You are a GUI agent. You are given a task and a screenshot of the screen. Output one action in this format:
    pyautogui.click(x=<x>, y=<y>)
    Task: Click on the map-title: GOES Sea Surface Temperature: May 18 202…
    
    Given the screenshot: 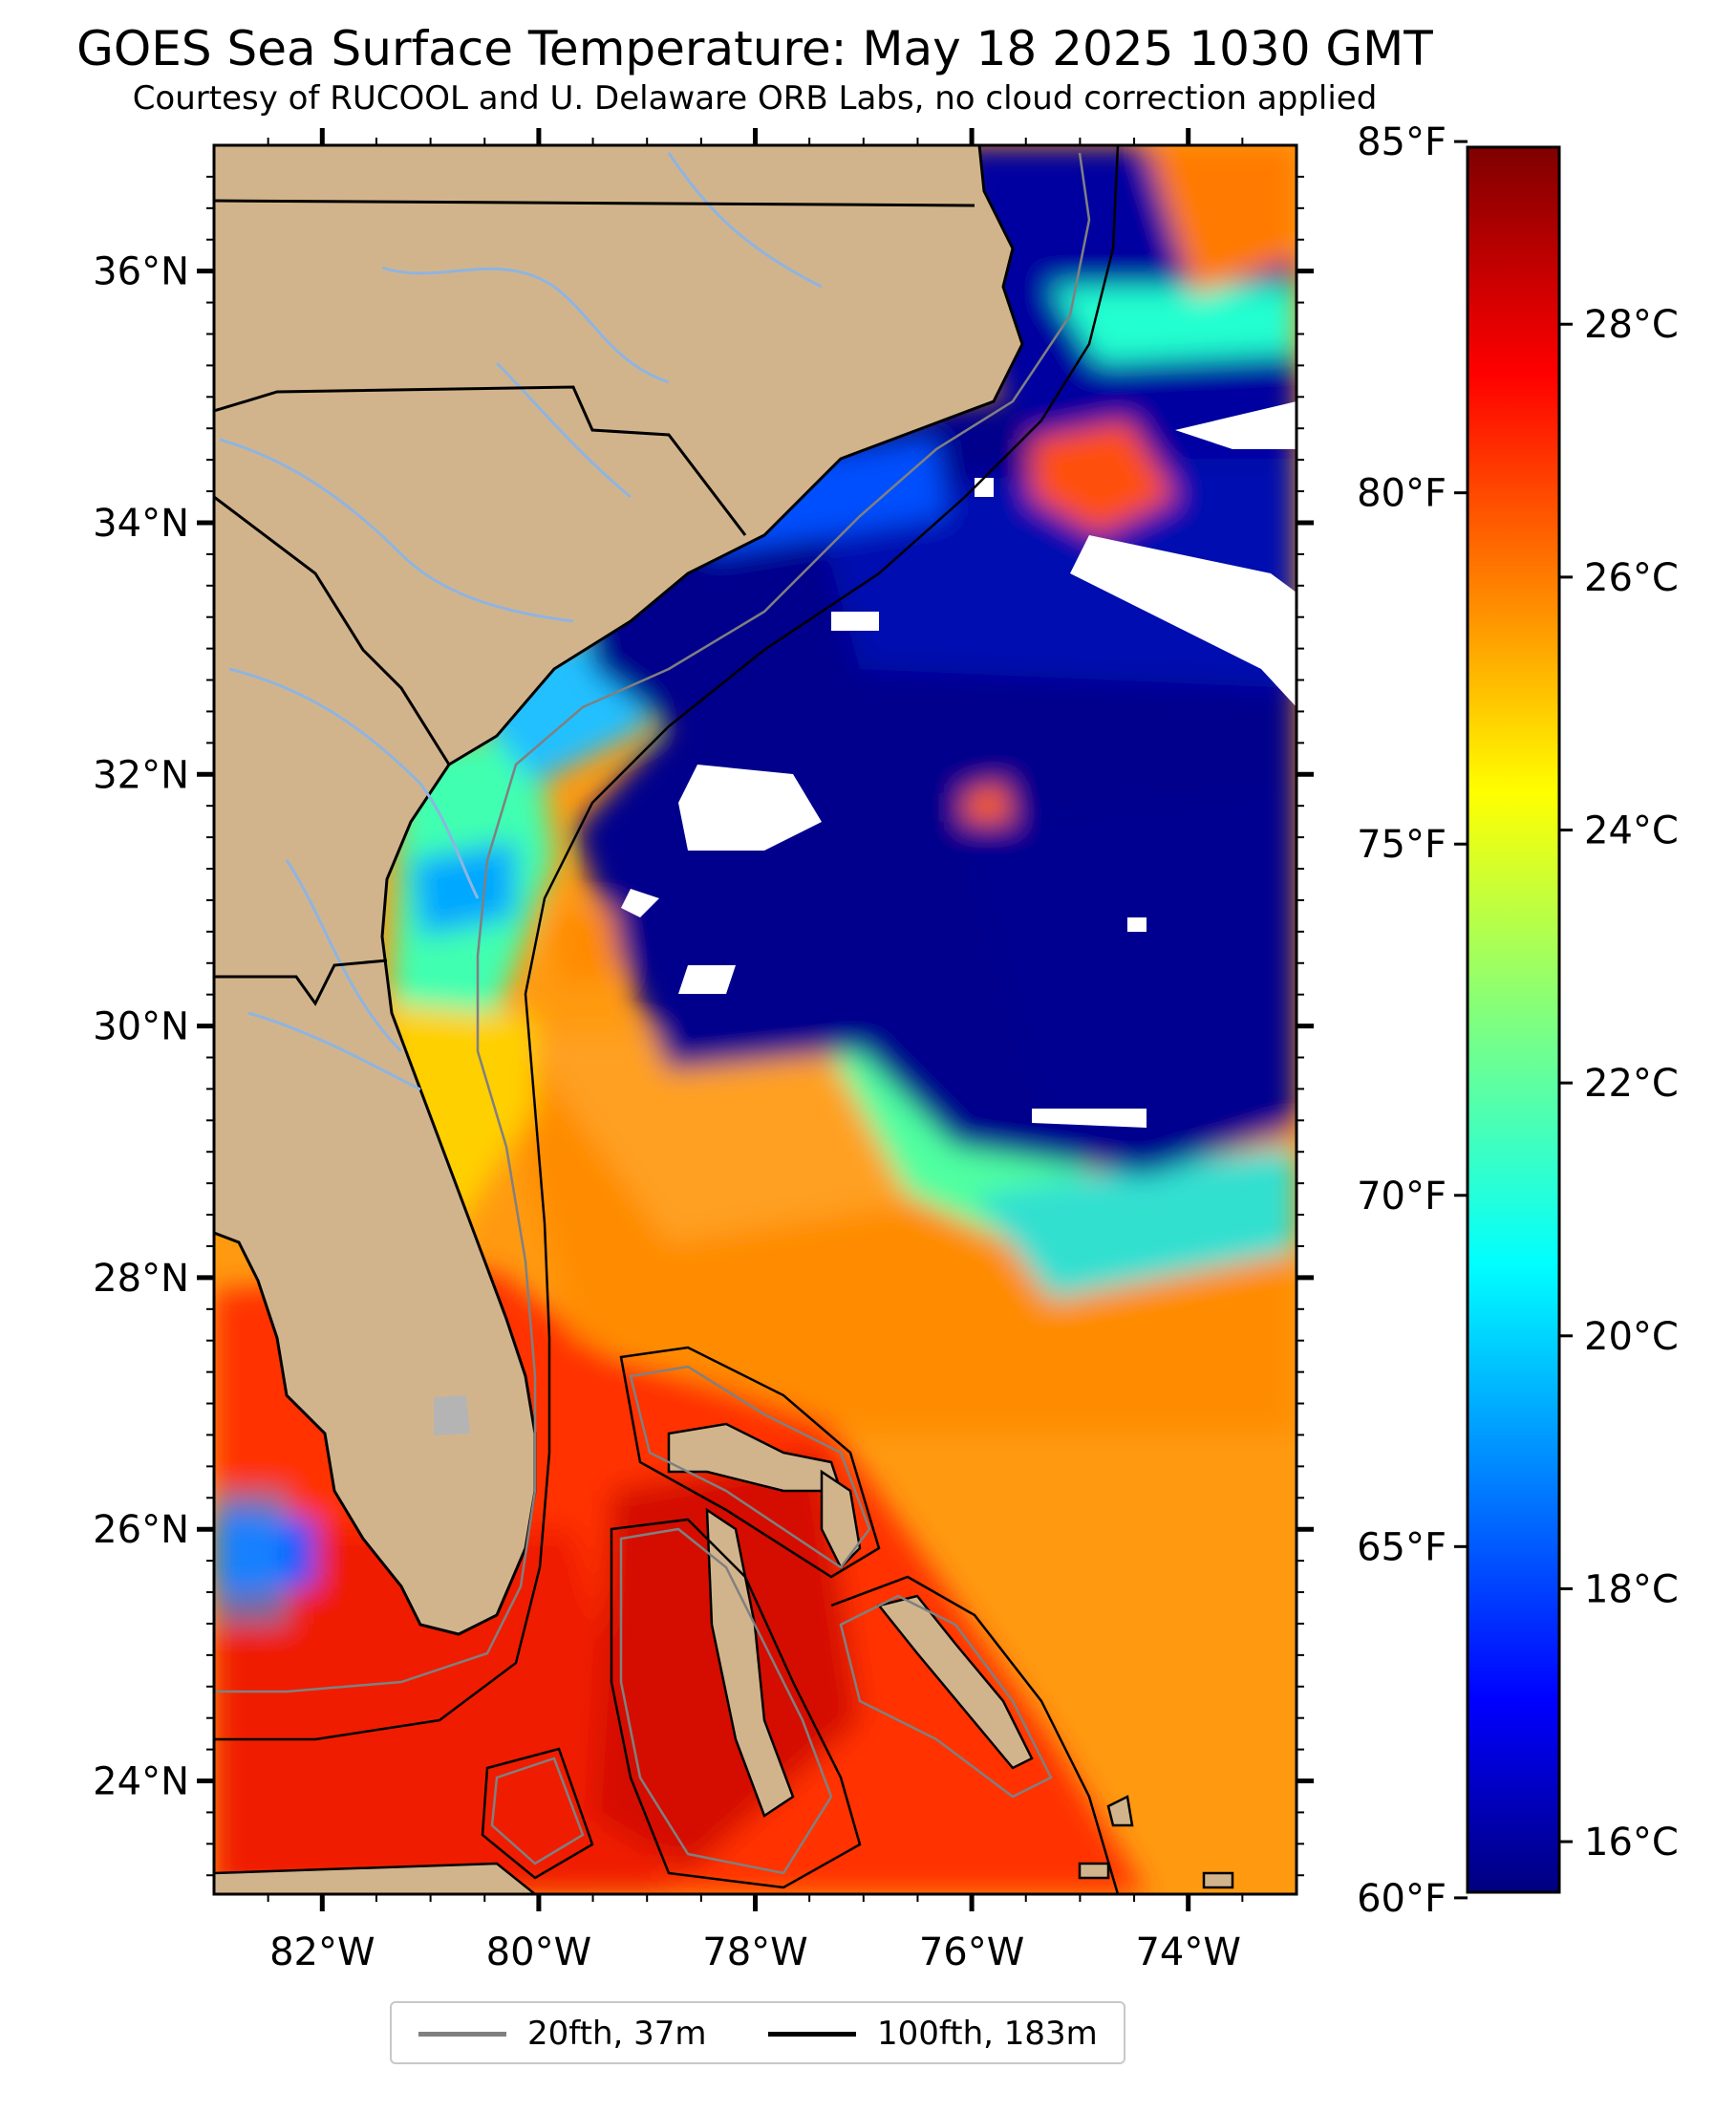 What is the action you would take?
    pyautogui.click(x=754, y=48)
    